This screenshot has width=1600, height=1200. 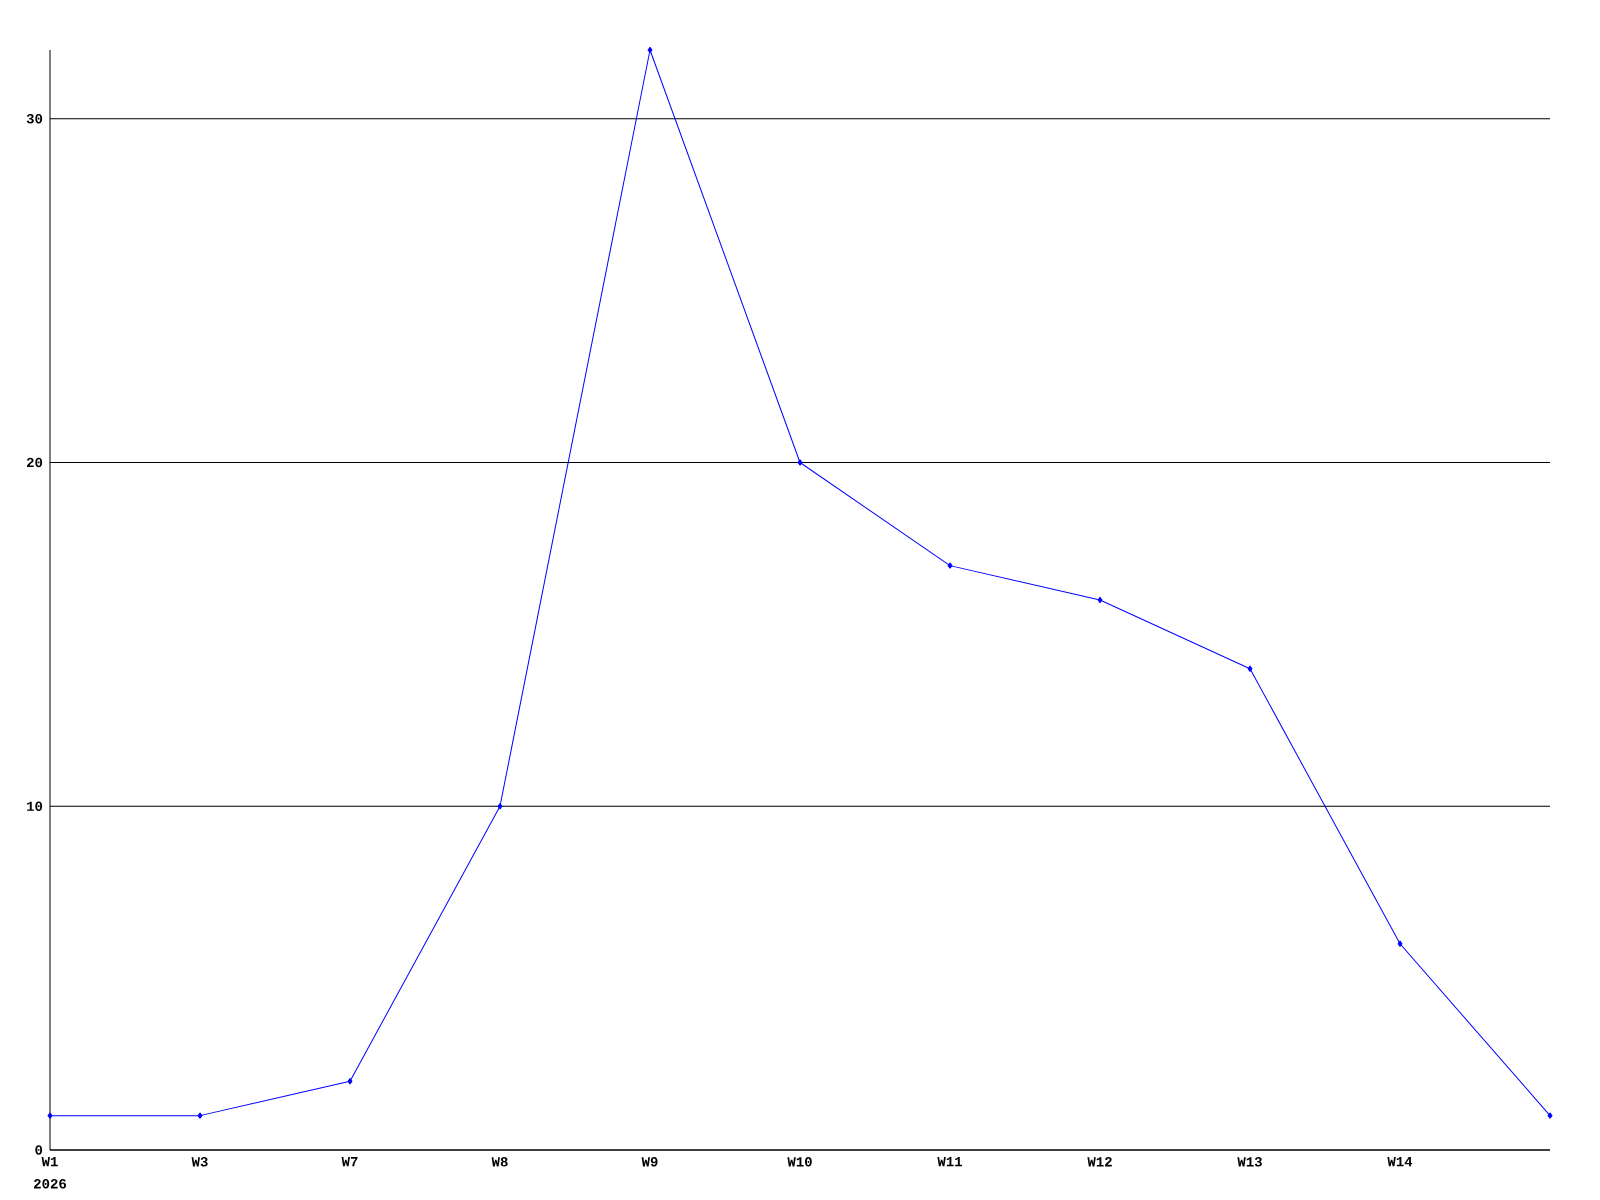 What do you see at coordinates (1099, 1162) in the screenshot?
I see `x-tick-label: W12` at bounding box center [1099, 1162].